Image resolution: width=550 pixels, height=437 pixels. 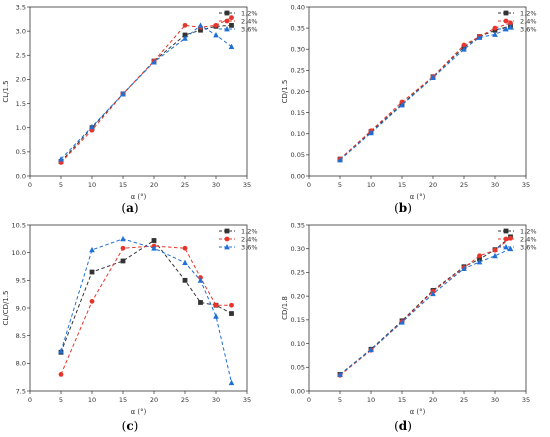 I want to click on y-tick-label: 10.5, so click(x=19, y=225).